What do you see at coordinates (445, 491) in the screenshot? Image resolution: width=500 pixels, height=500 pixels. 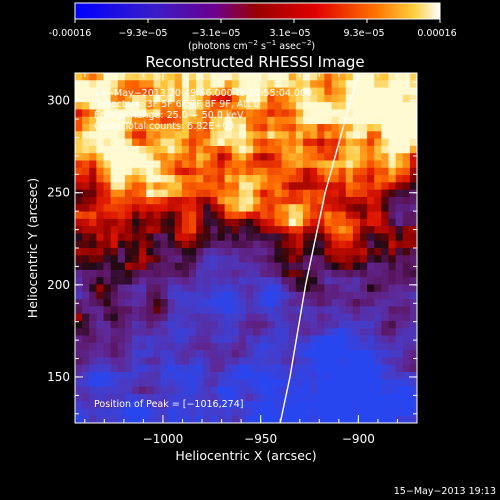 I see `footer-timestamp: 15−May−2013 19:13` at bounding box center [445, 491].